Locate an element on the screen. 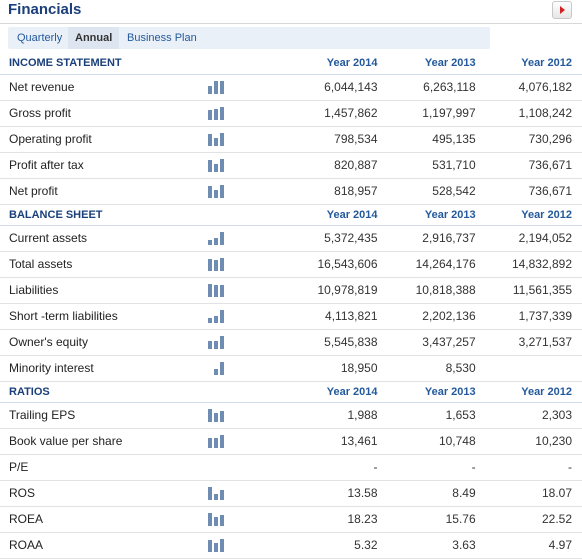 This screenshot has width=582, height=559. value-cell: 13.58 is located at coordinates (334, 493).